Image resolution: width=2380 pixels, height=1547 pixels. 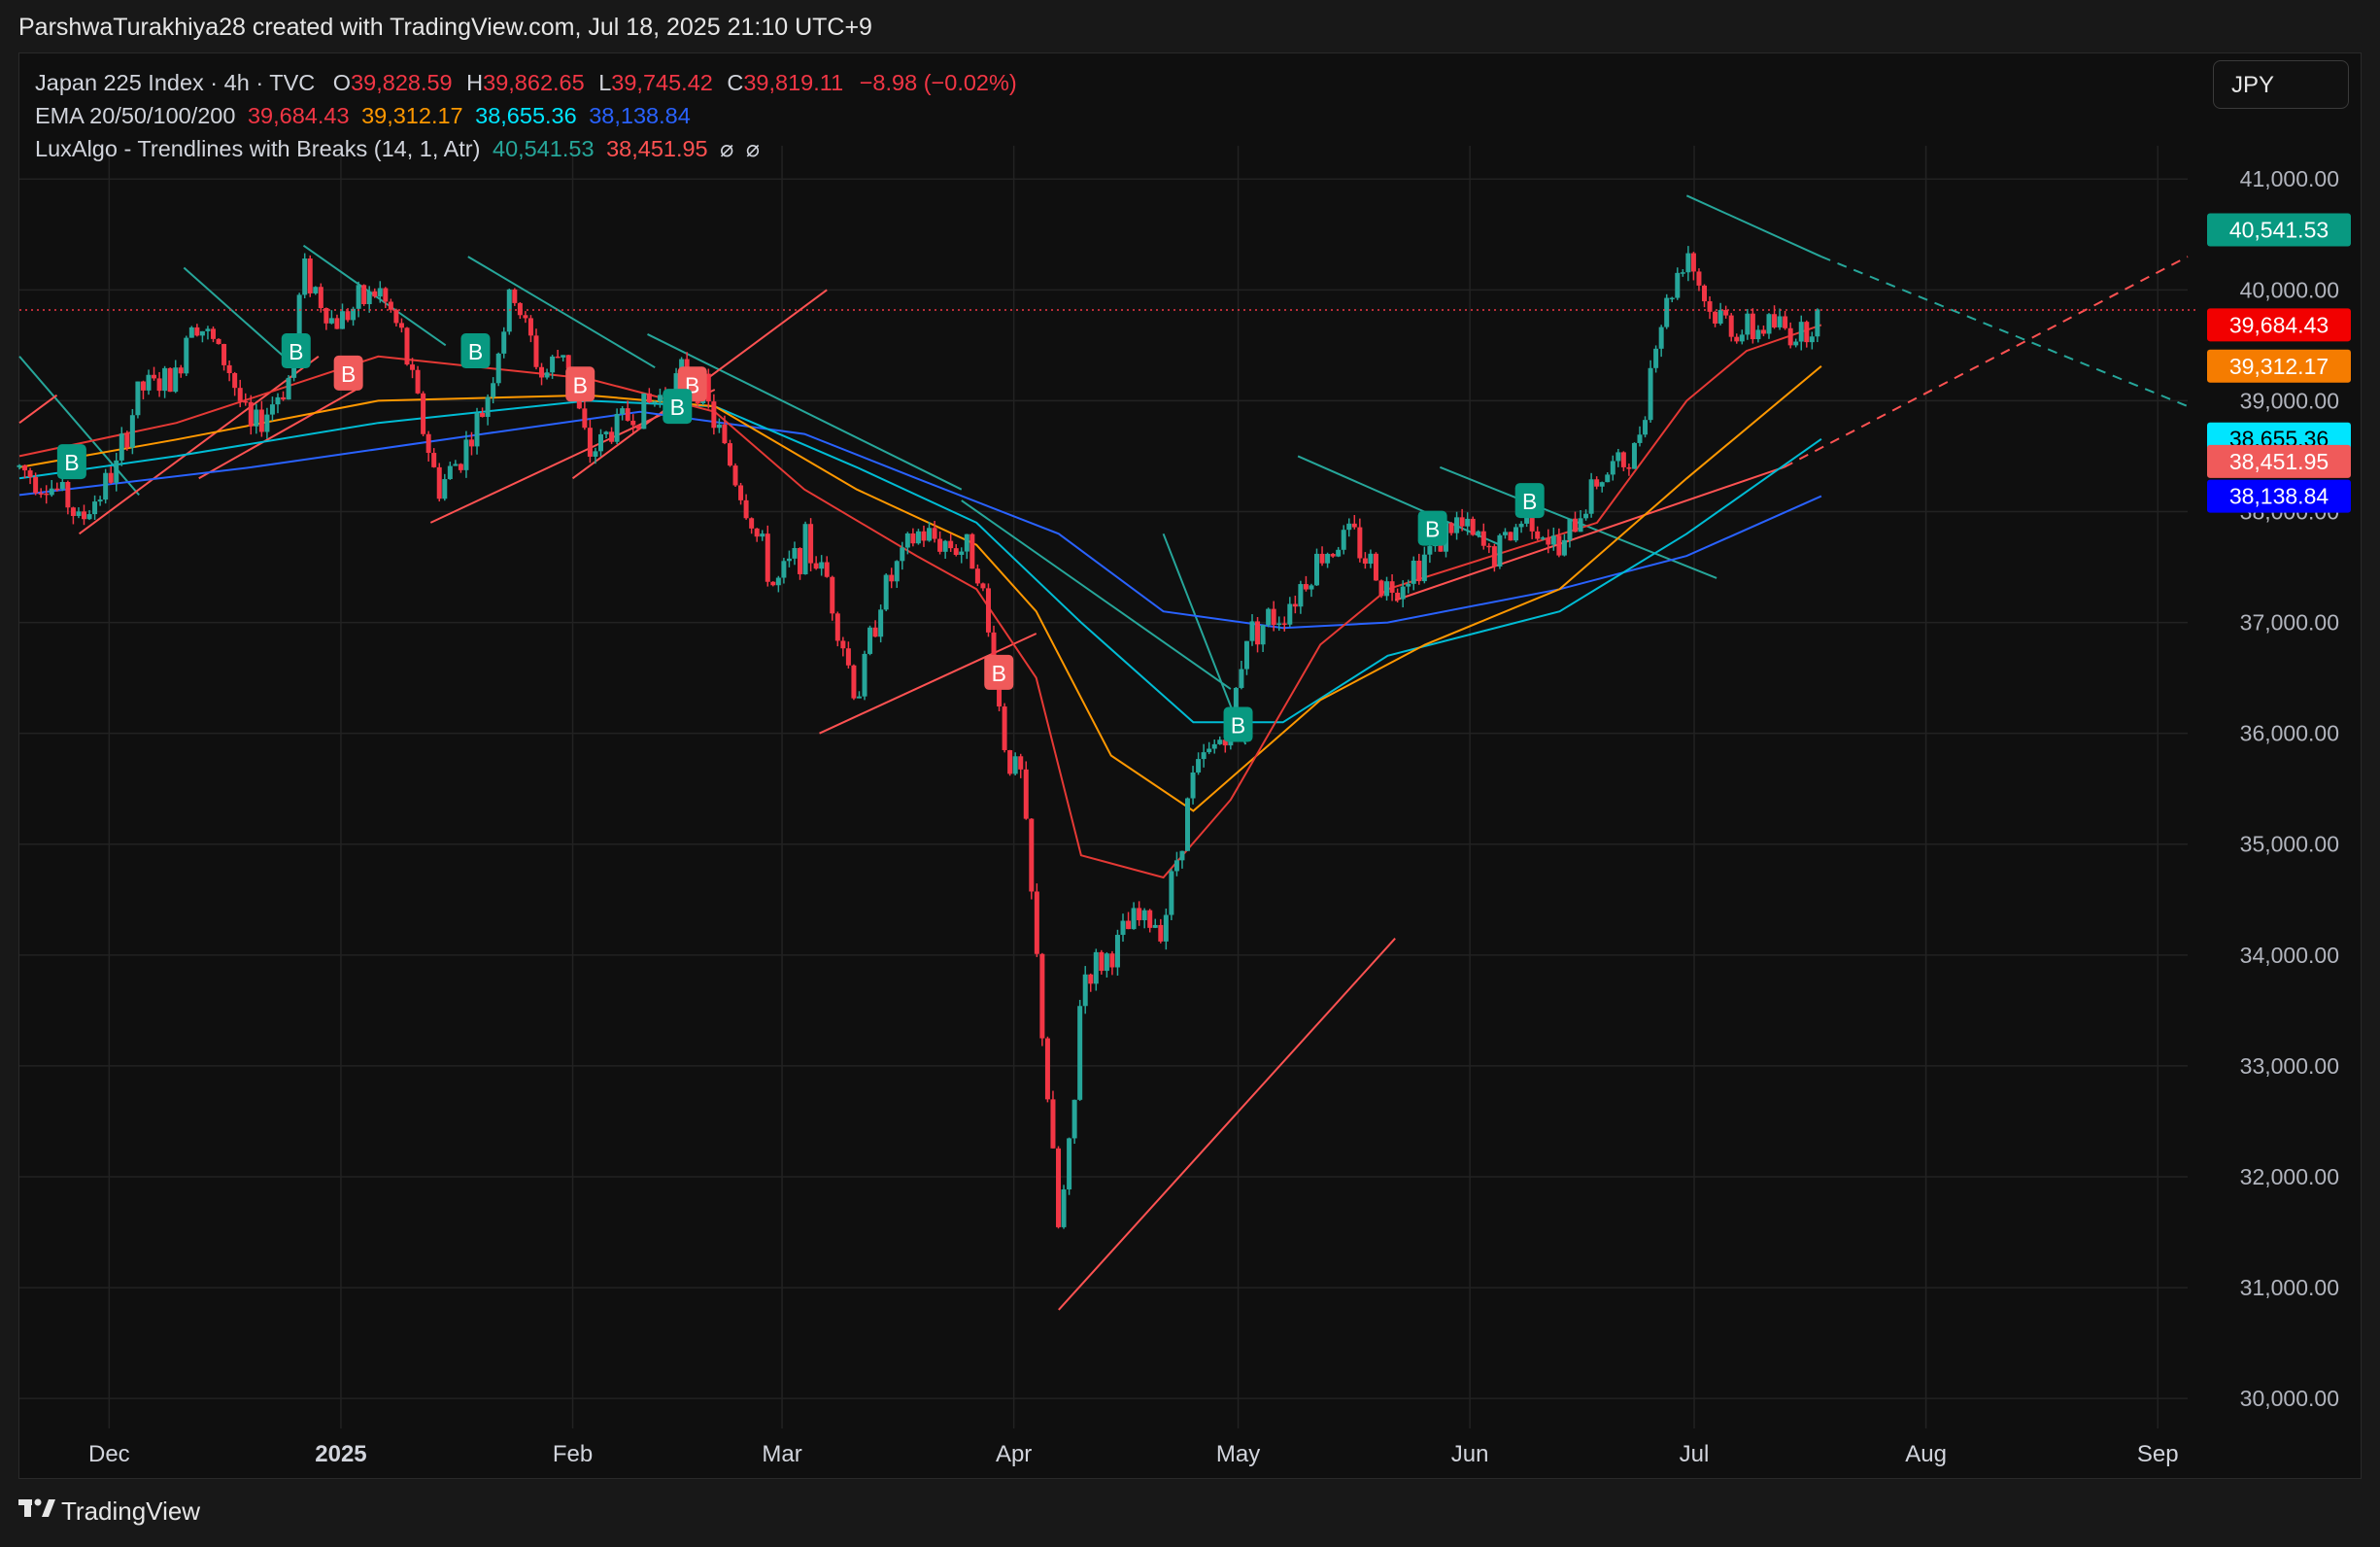 I want to click on price-tick-label: 33,000.00, so click(x=2289, y=1066).